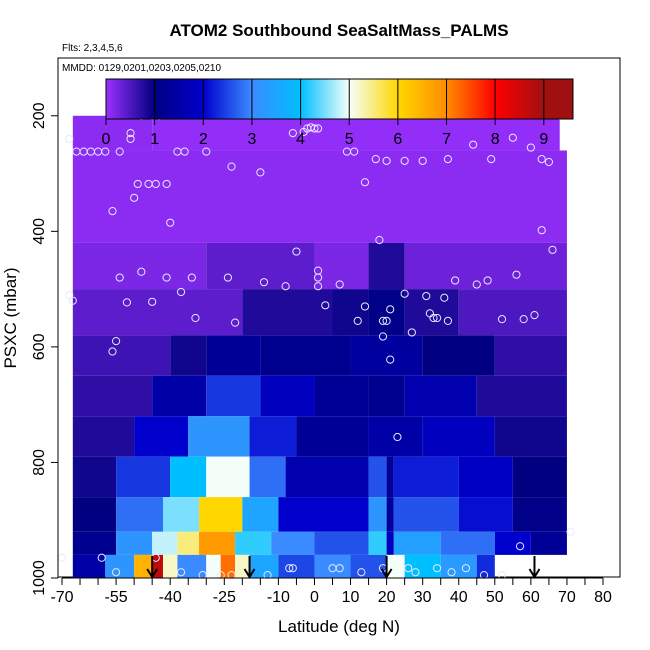  What do you see at coordinates (351, 597) in the screenshot?
I see `x-tick-label: 10` at bounding box center [351, 597].